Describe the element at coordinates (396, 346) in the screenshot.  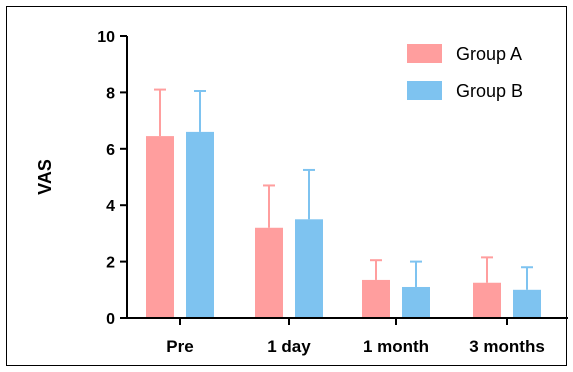
I see `x-tick-label: 1 month` at that location.